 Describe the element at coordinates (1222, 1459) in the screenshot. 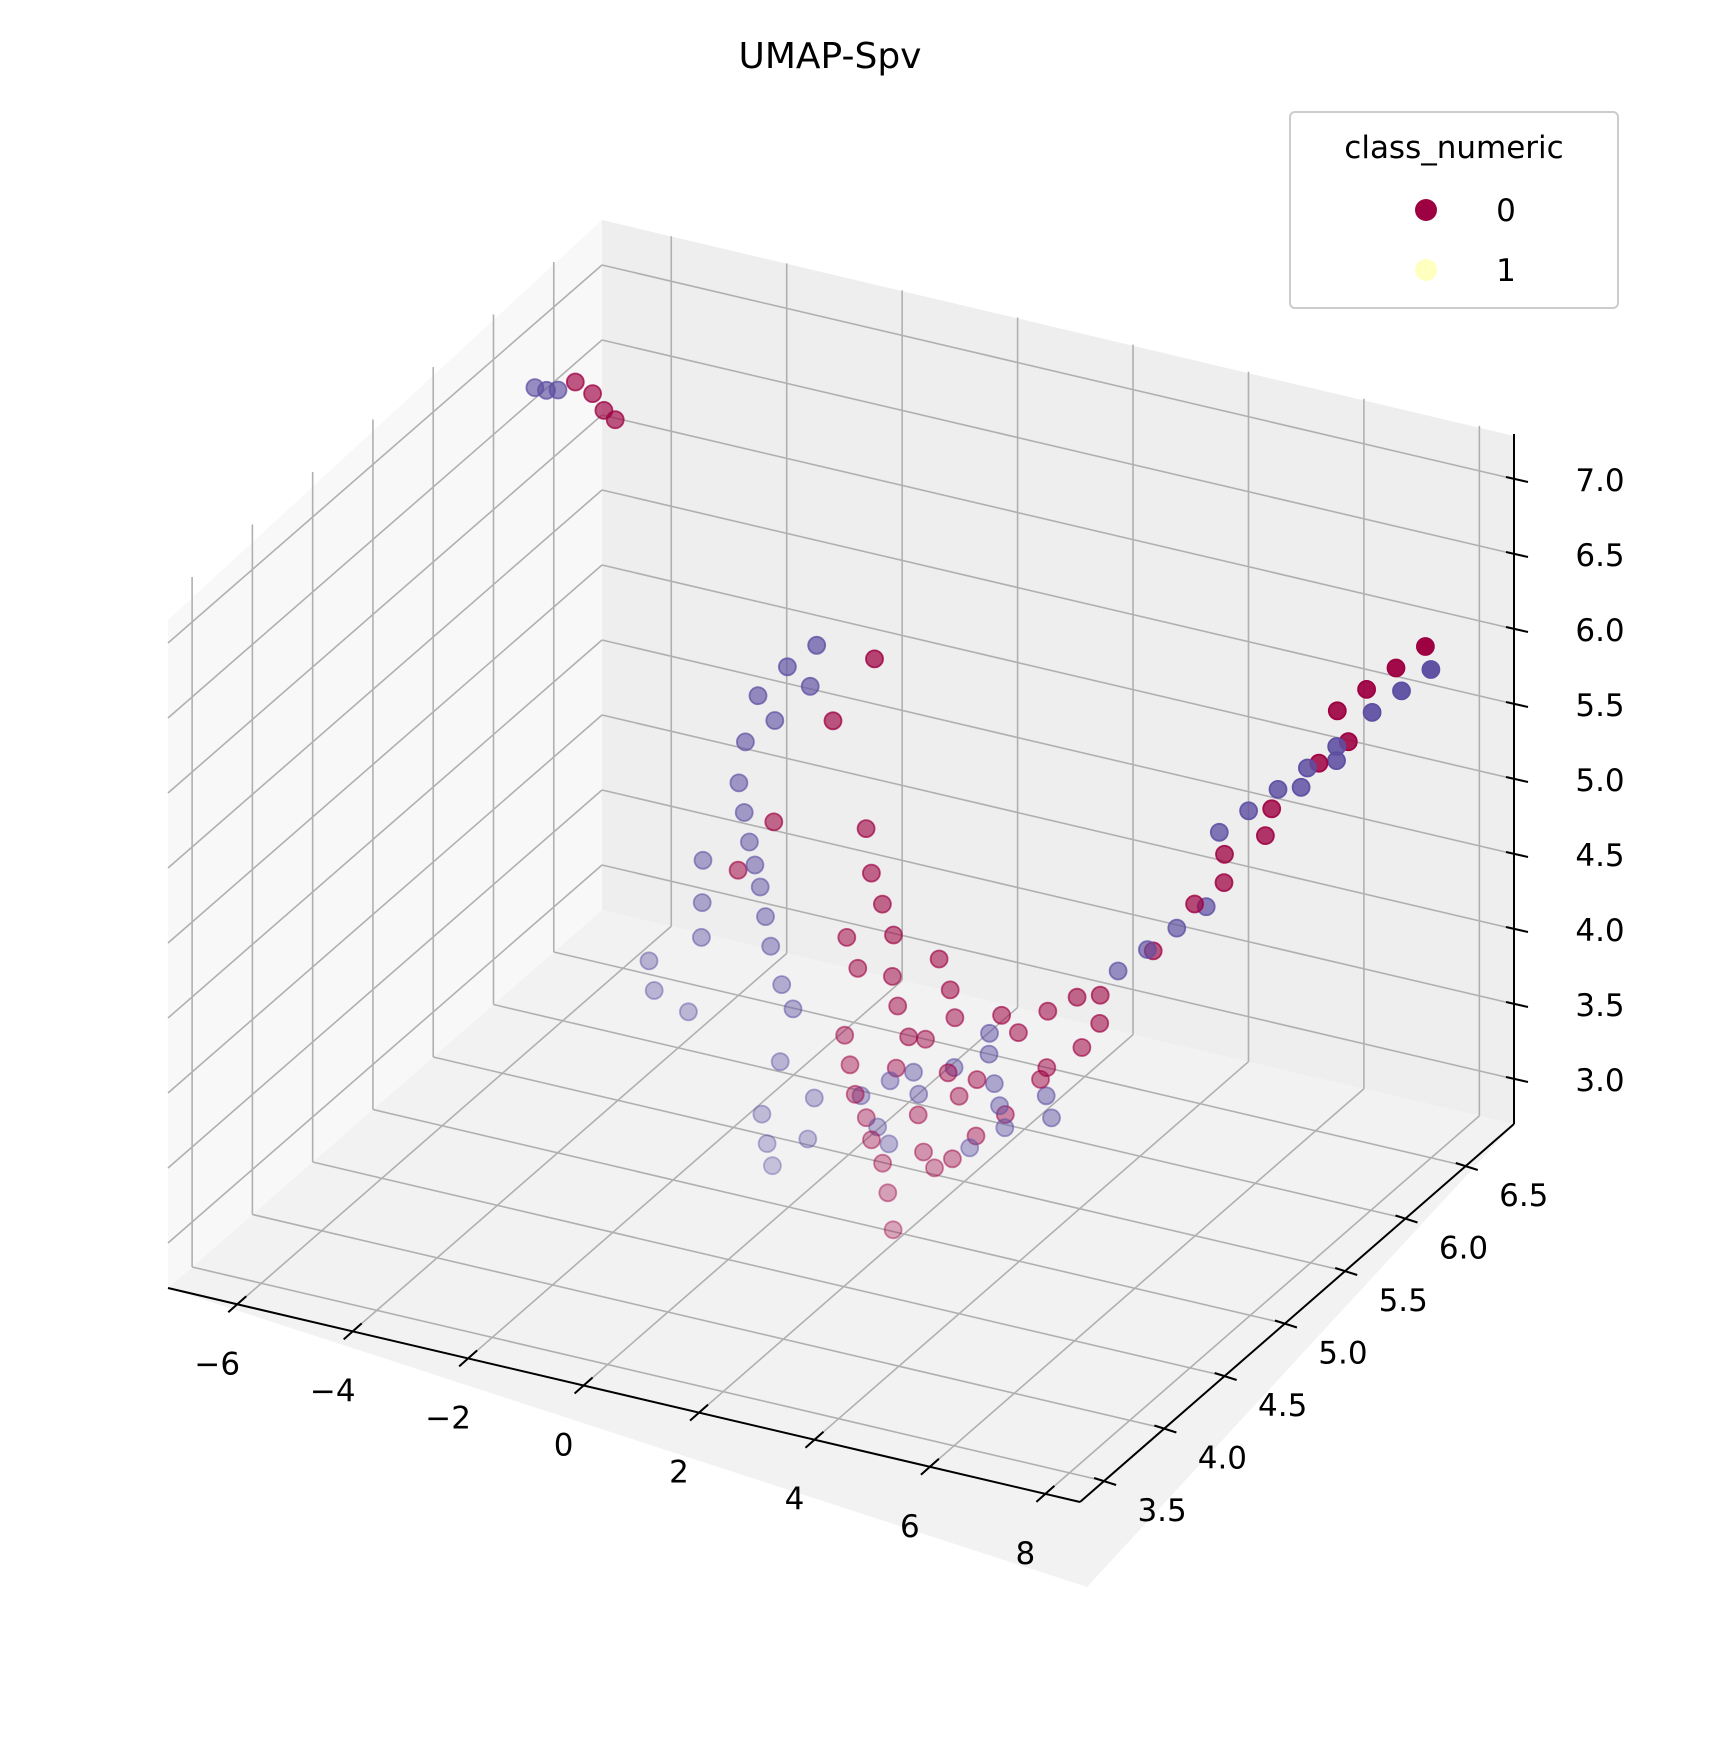

I see `y-tick-label: 4.0` at that location.